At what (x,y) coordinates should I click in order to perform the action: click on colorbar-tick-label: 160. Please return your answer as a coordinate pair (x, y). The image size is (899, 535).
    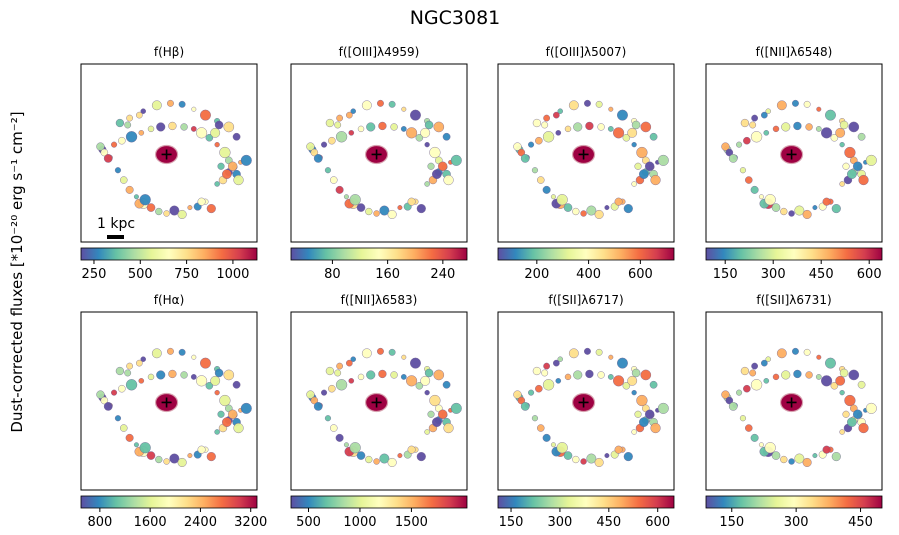
    Looking at the image, I should click on (387, 274).